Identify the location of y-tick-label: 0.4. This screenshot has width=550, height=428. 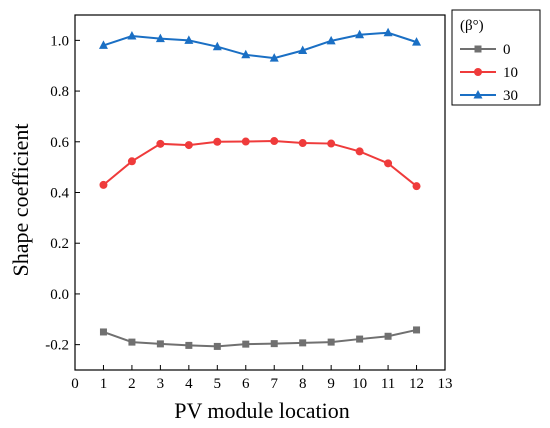
(59, 194).